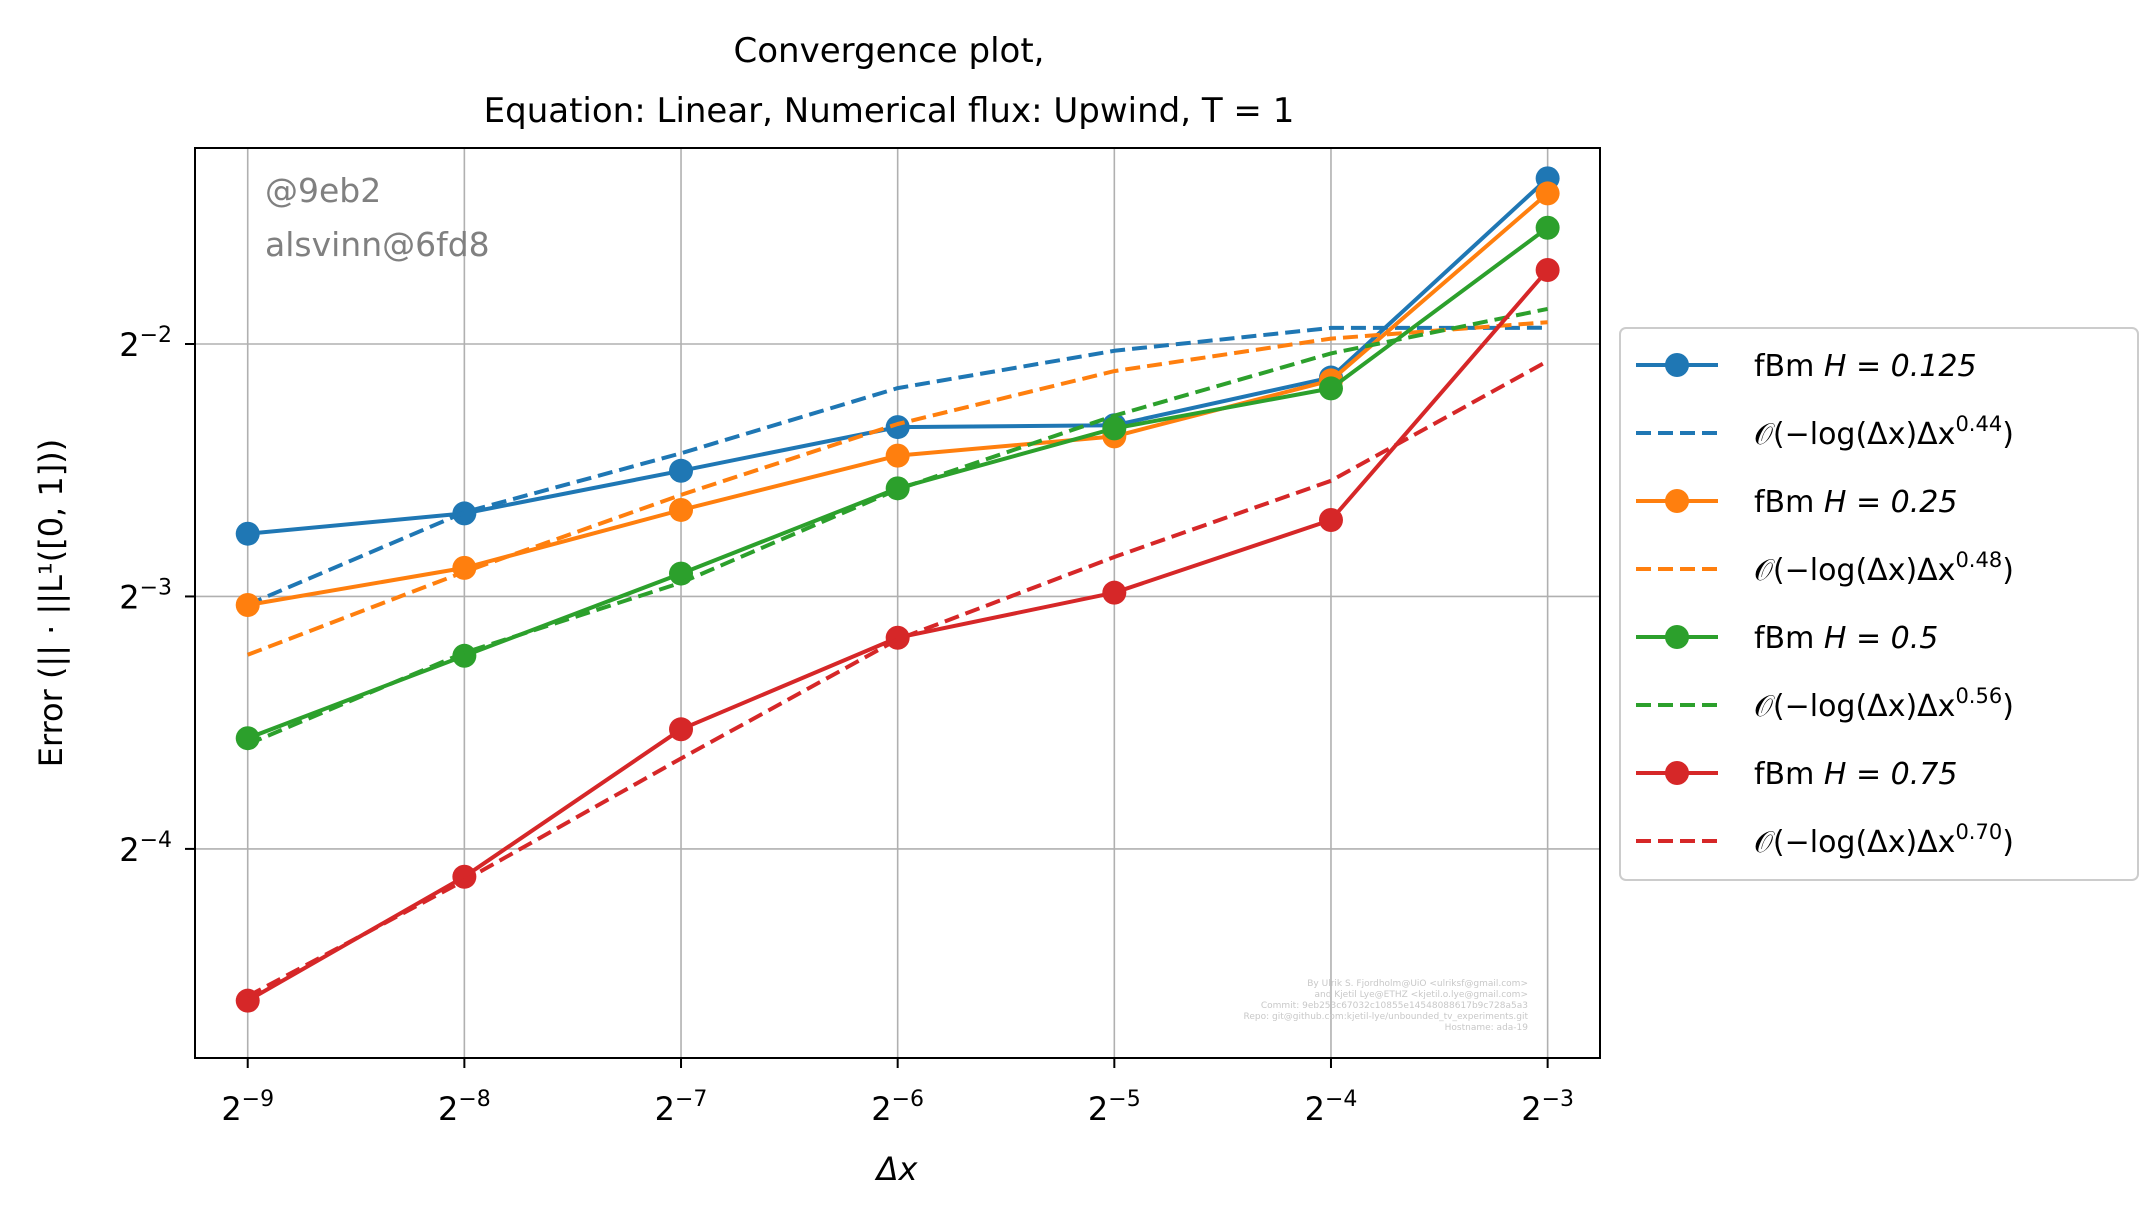  I want to click on legend-label-exponent: 0.56, so click(1978, 696).